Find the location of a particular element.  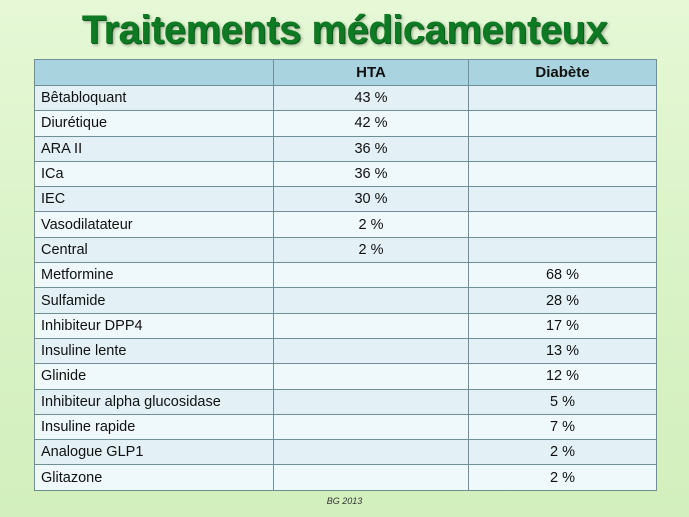

table-row: Vasodilatateur 2 % is located at coordinates (345, 224).